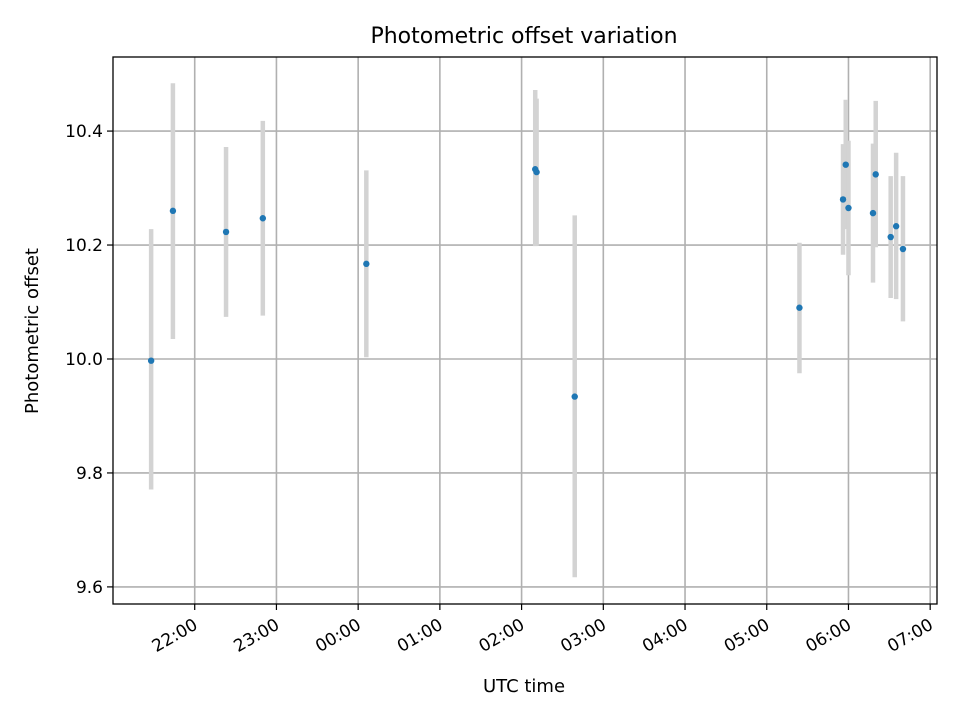 The image size is (960, 720). What do you see at coordinates (84, 246) in the screenshot?
I see `y-tick-label: 10.2` at bounding box center [84, 246].